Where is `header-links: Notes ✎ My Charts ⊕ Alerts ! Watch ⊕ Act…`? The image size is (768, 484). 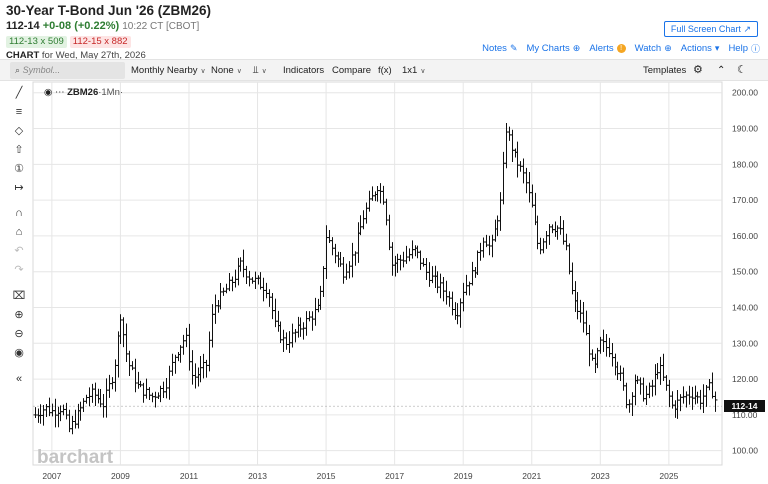
header-links: Notes ✎ My Charts ⊕ Alerts ! Watch ⊕ Act… is located at coordinates (621, 48).